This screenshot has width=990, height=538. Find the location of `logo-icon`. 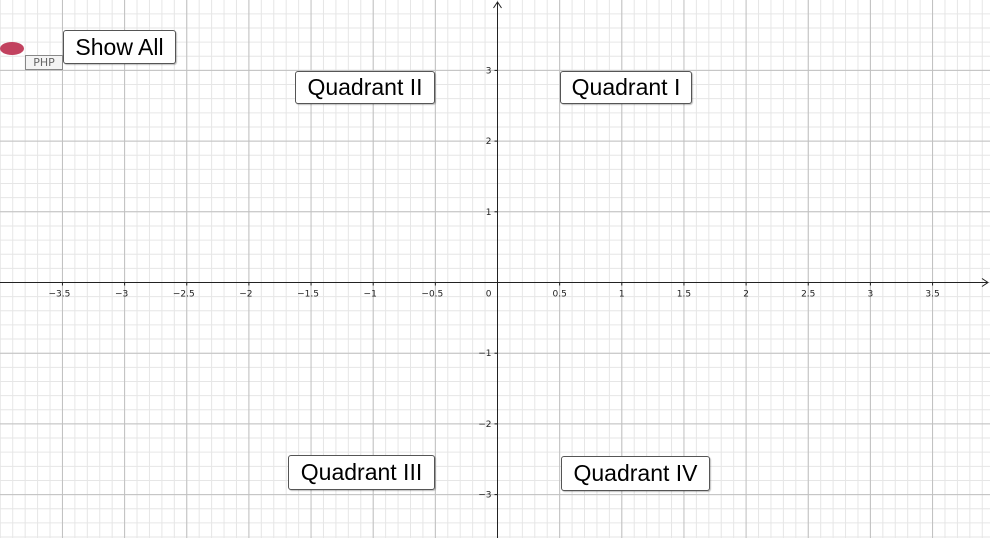

logo-icon is located at coordinates (12, 48).